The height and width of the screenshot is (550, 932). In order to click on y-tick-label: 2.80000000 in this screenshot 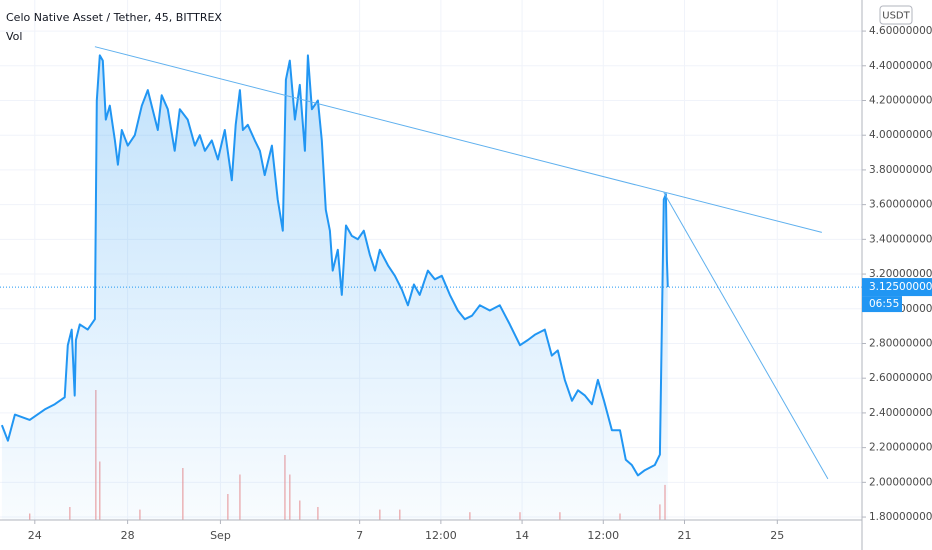, I will do `click(900, 343)`.